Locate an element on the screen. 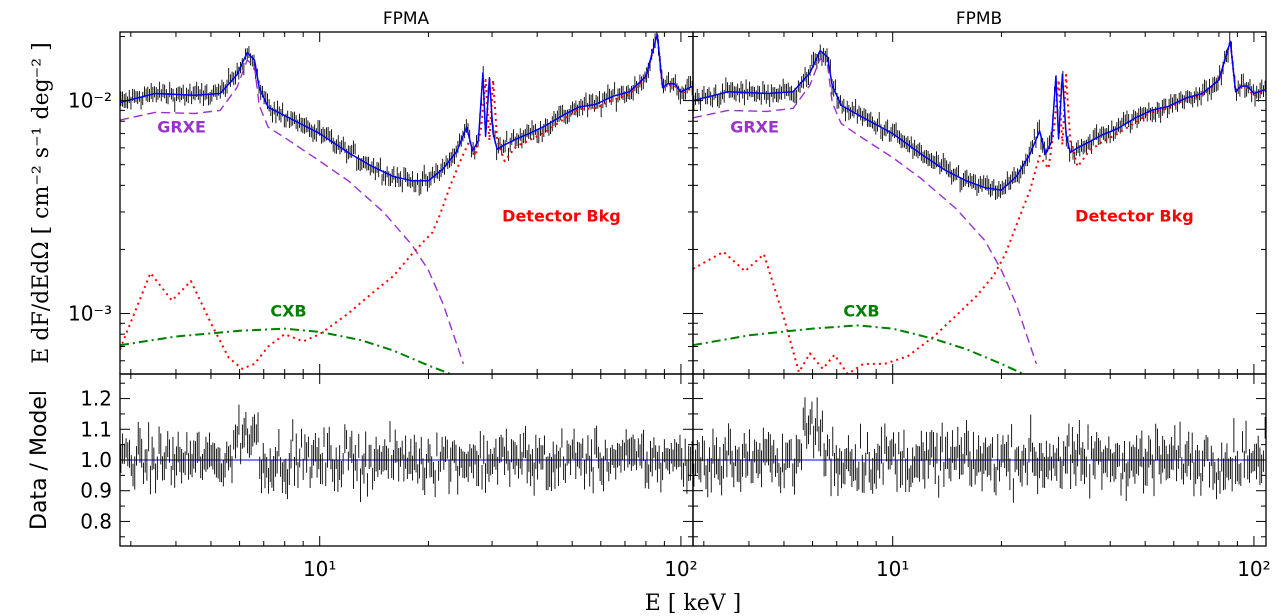 The image size is (1281, 616). y-axis-label-flux: E dF/dEdΩ [ cm⁻² s⁻¹ deg⁻² ] is located at coordinates (41, 202).